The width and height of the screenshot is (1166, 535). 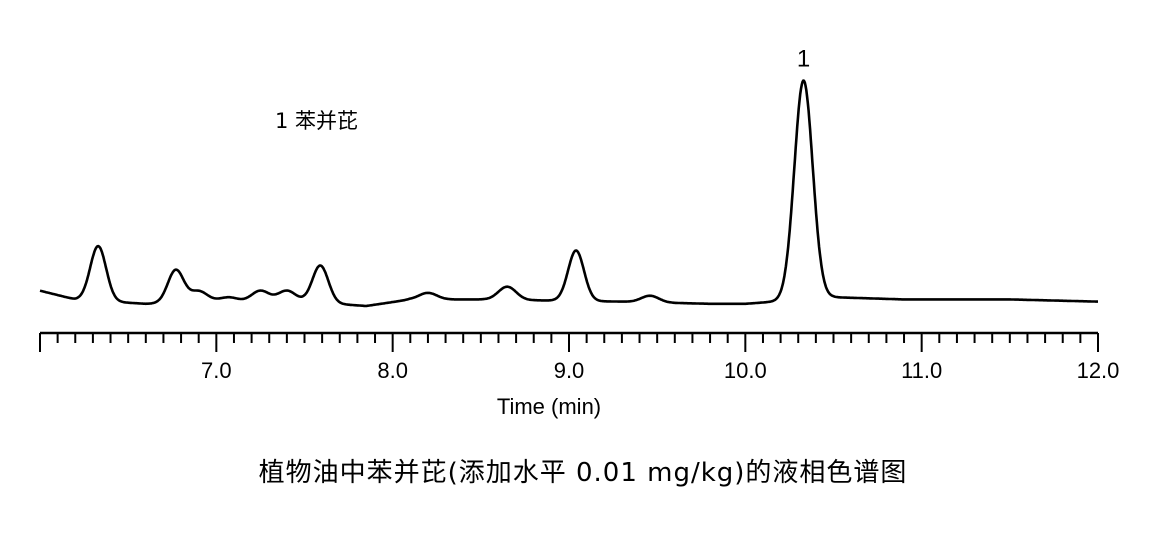 I want to click on x-tick-label: 12.0, so click(x=1098, y=370).